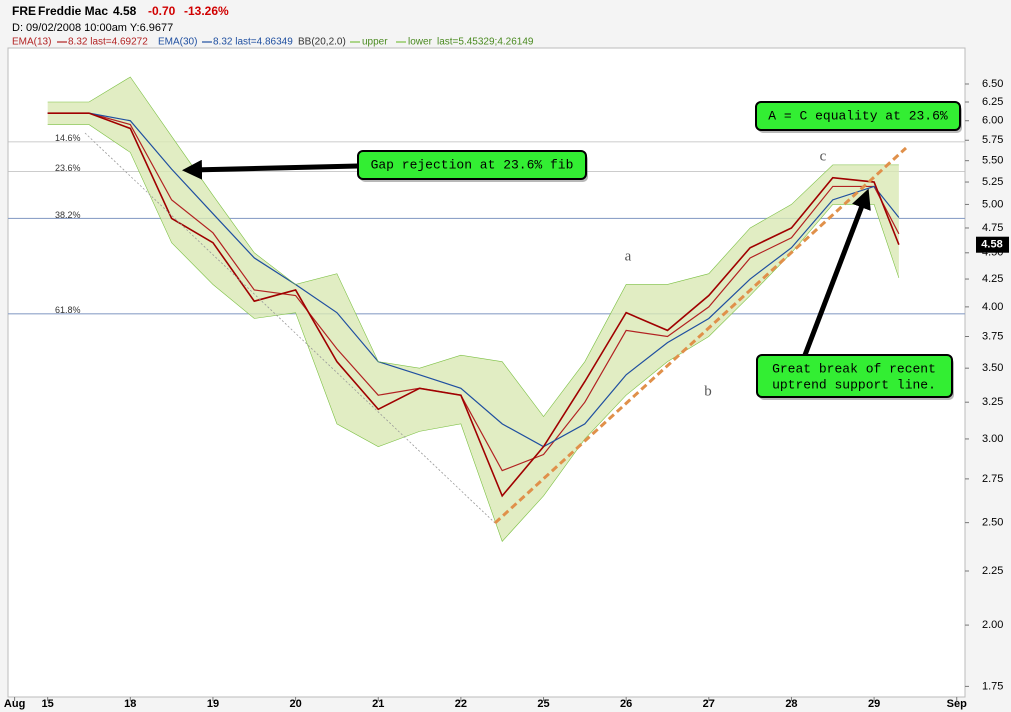 The width and height of the screenshot is (1011, 712). Describe the element at coordinates (992, 204) in the screenshot. I see `y-tick-label: 5.00` at that location.